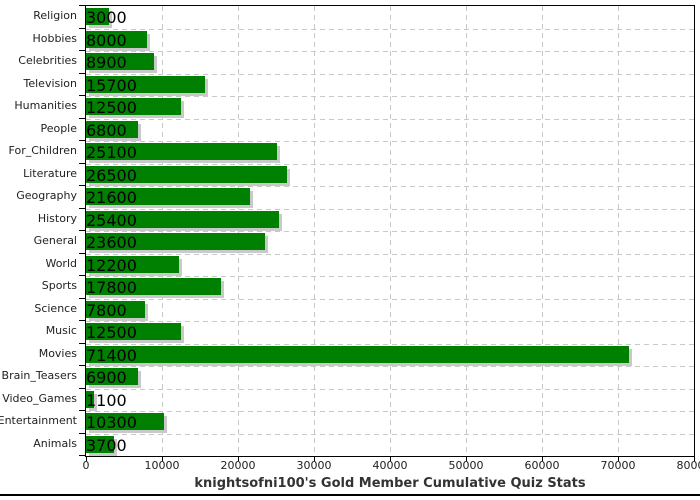  Describe the element at coordinates (39, 375) in the screenshot. I see `category-label: Brain_Teasers` at that location.